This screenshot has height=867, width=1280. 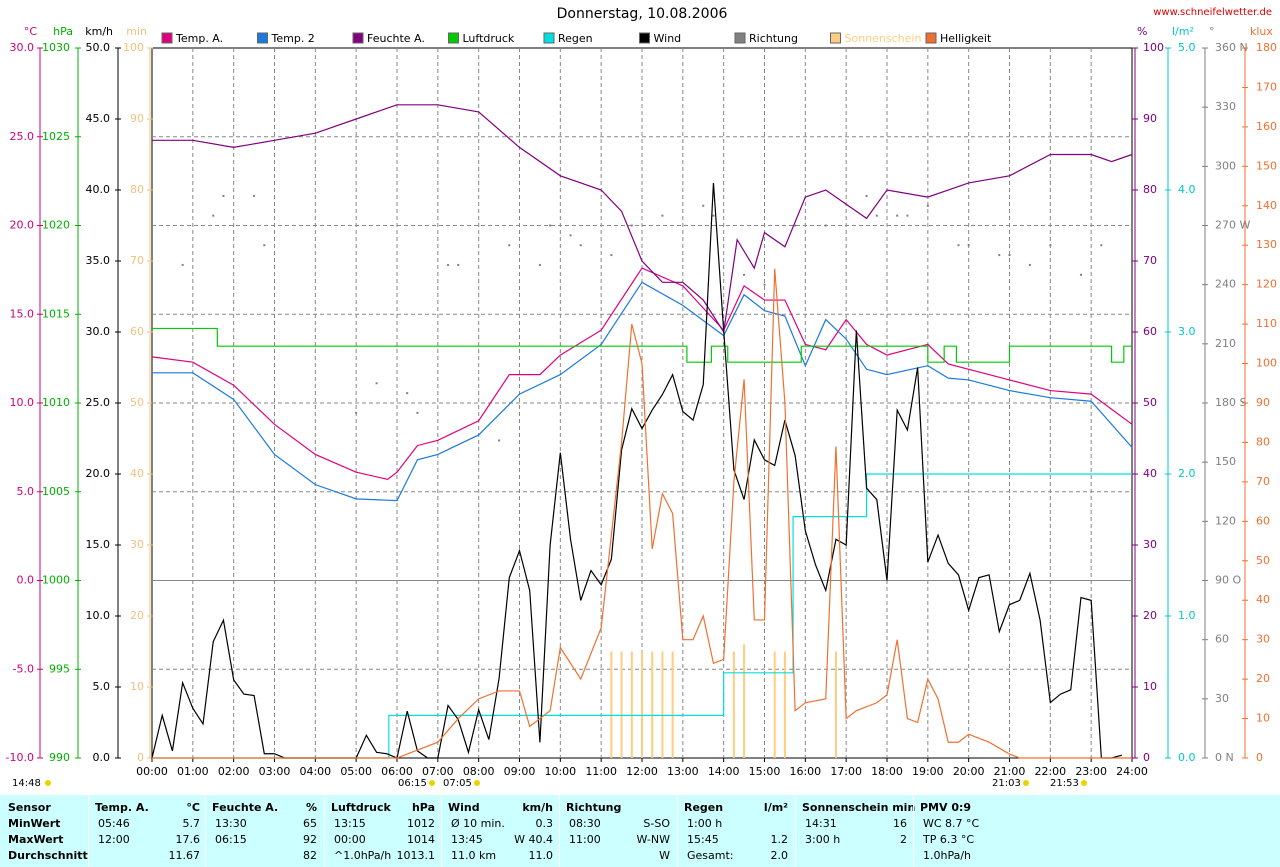 What do you see at coordinates (883, 38) in the screenshot?
I see `legend-label: Sonnenschein` at bounding box center [883, 38].